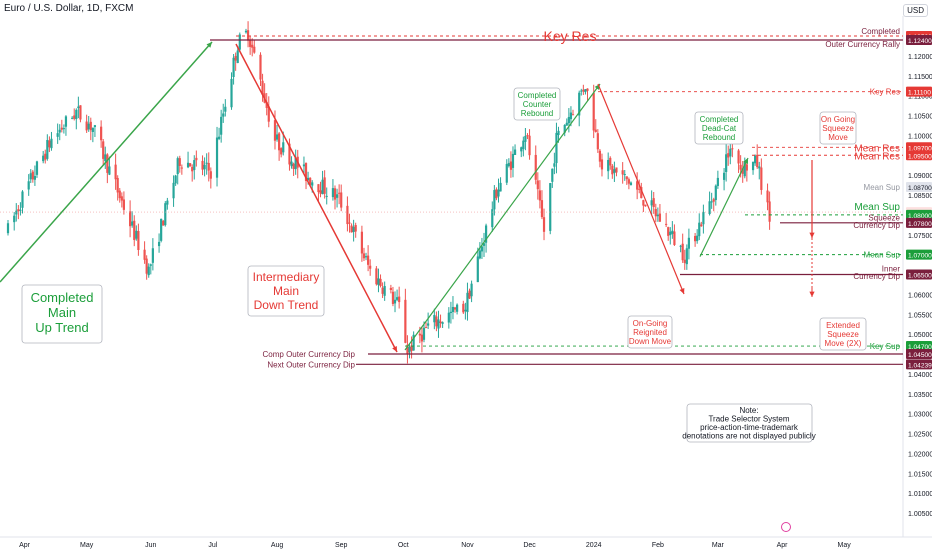  I want to click on level-label: Completed, so click(880, 31).